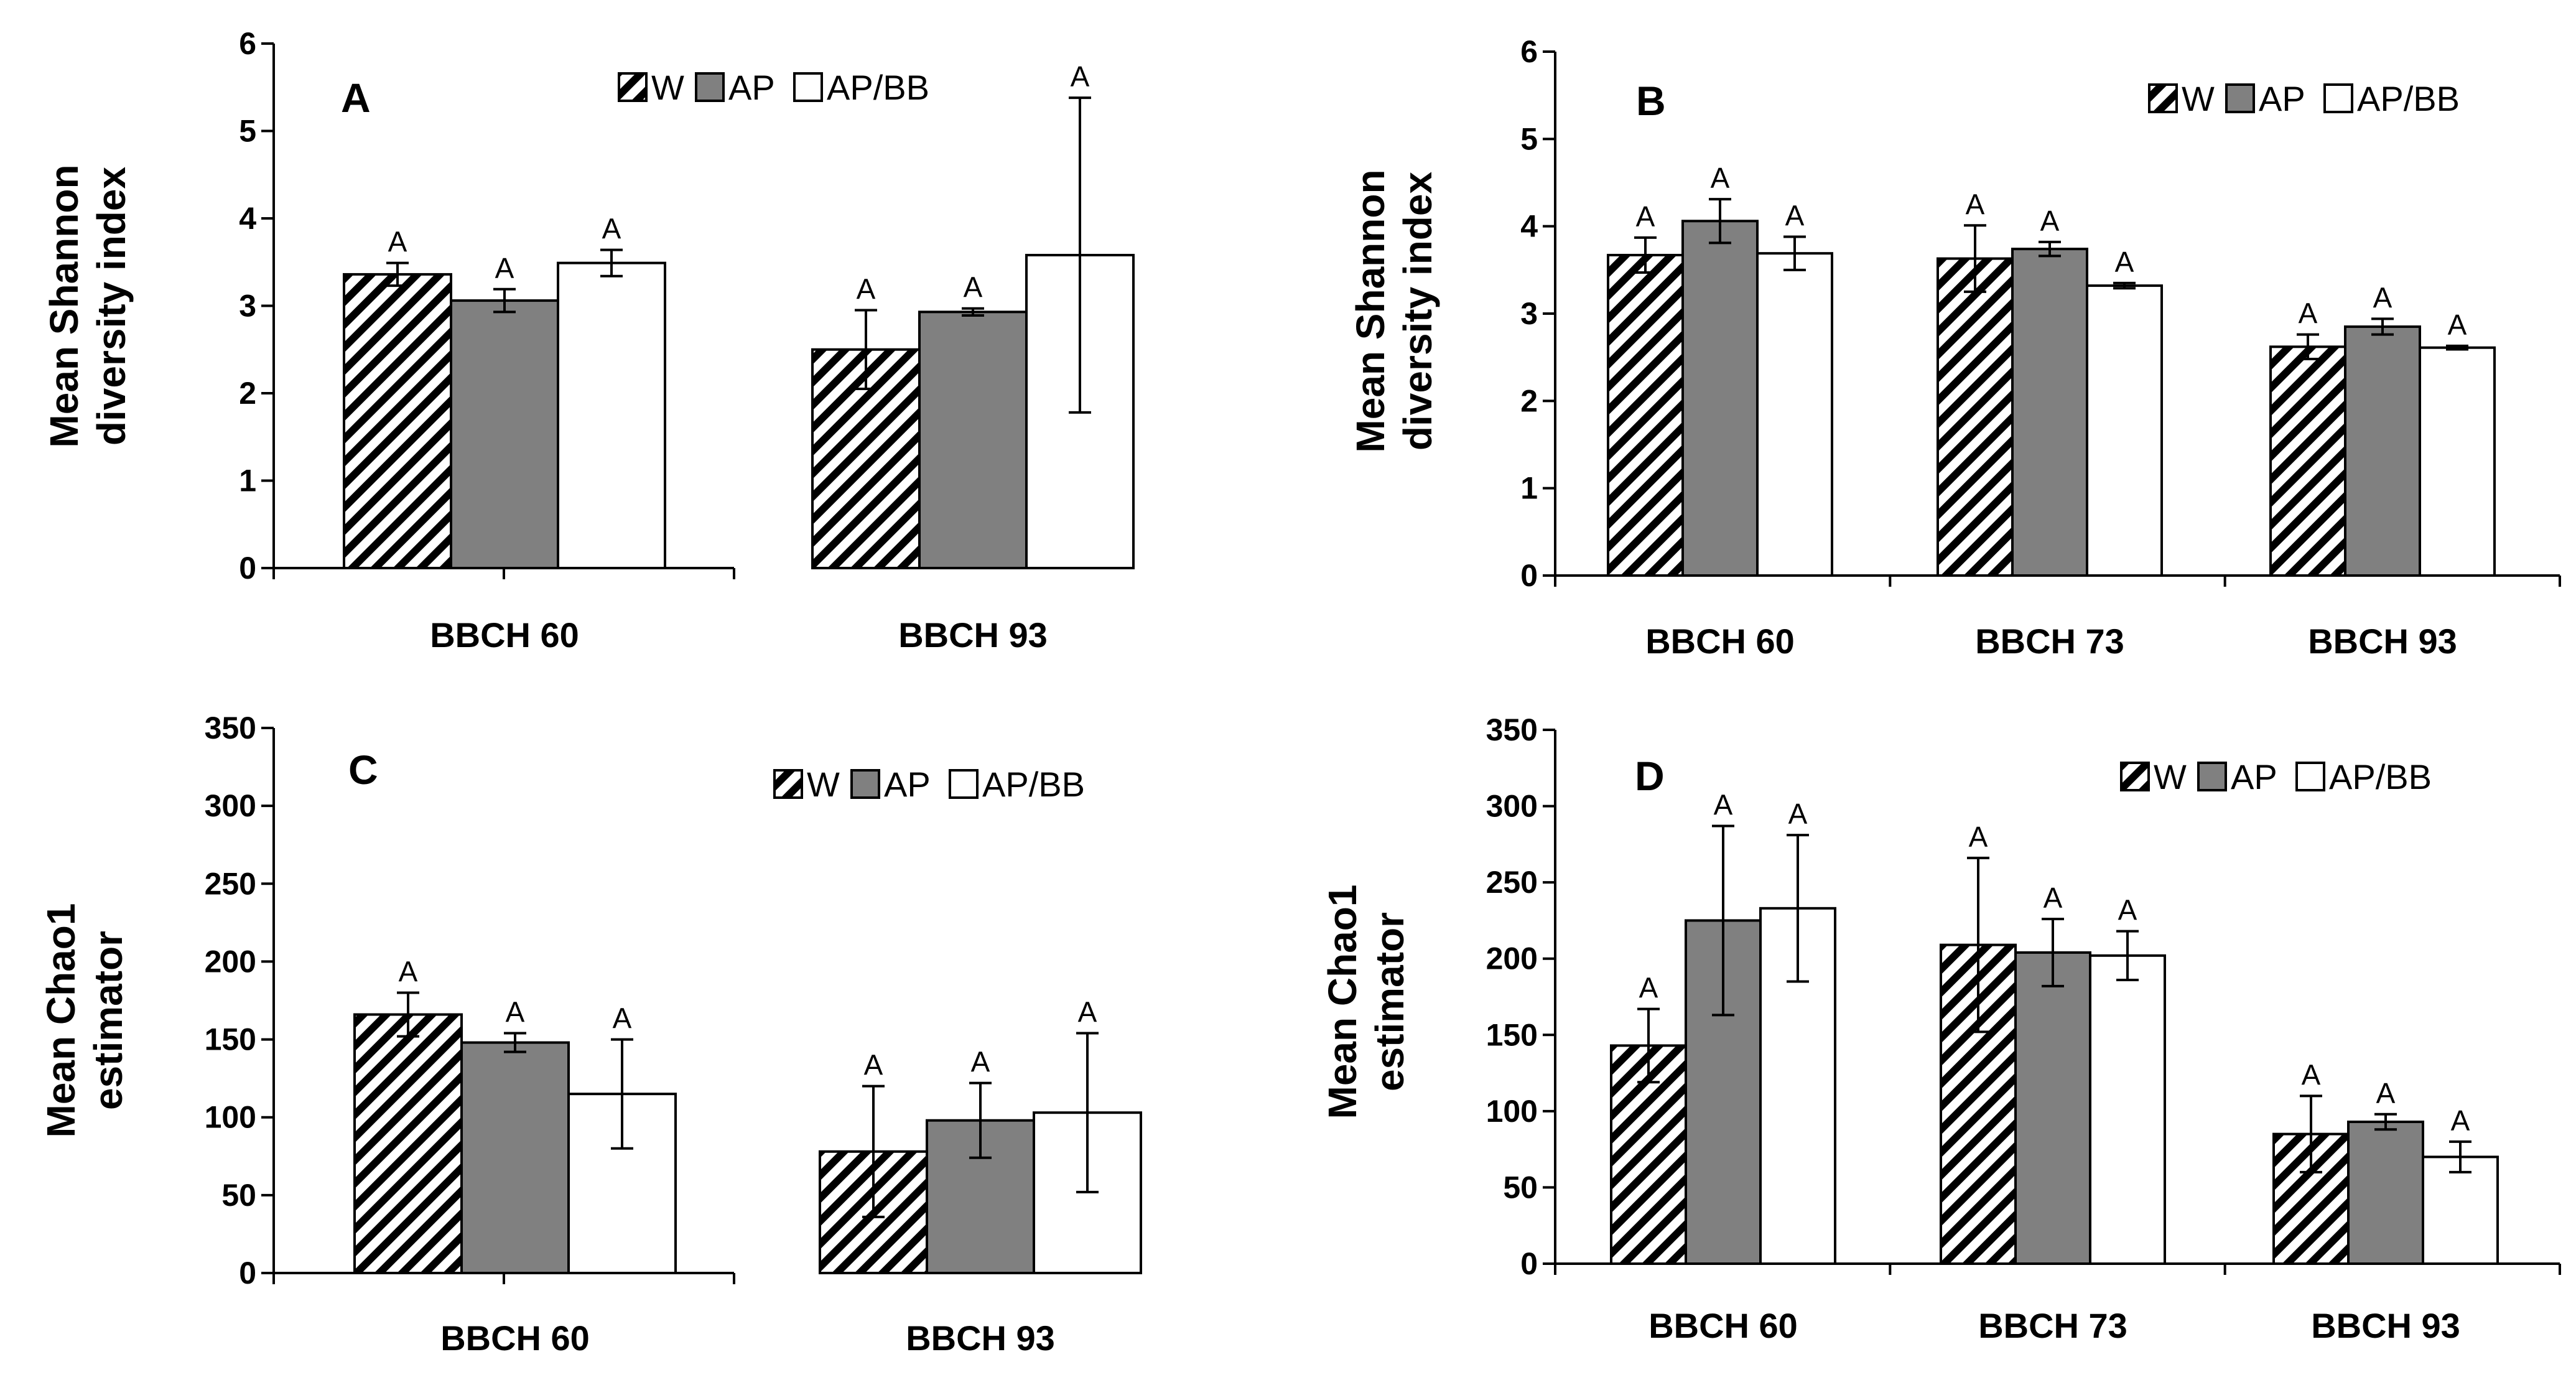 The image size is (2576, 1390). What do you see at coordinates (247, 43) in the screenshot?
I see `y-tick-label: 6` at bounding box center [247, 43].